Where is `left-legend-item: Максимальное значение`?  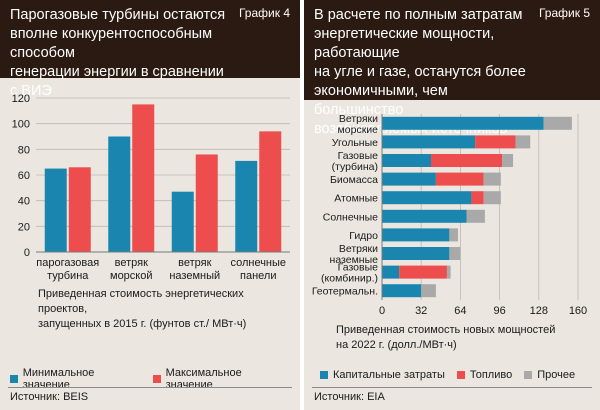
left-legend-item: Максимальное значение is located at coordinates (220, 379).